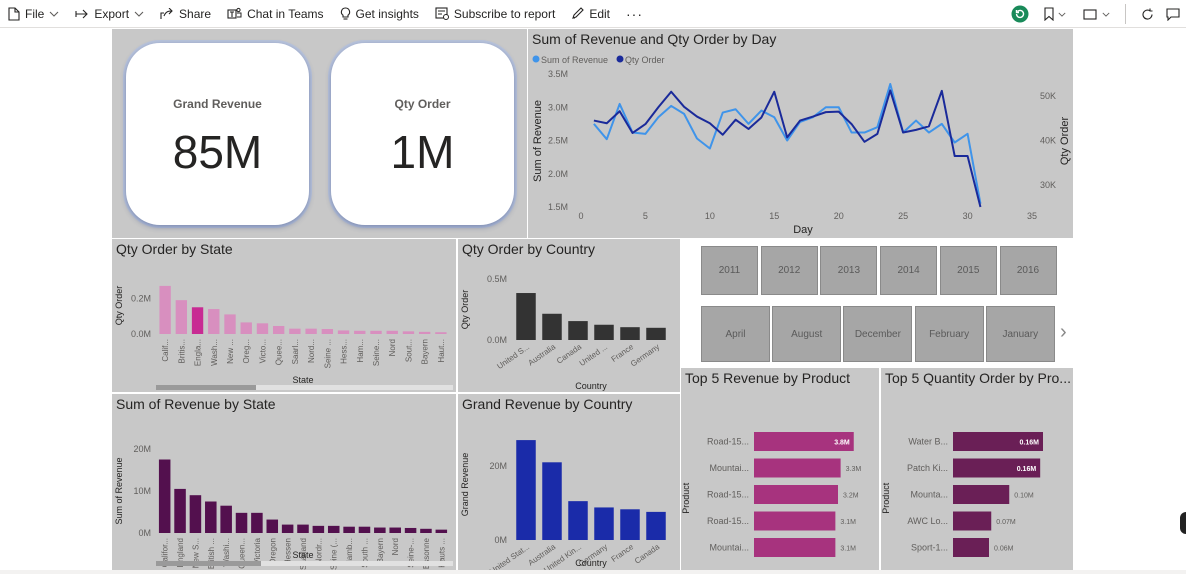 Image resolution: width=1186 pixels, height=574 pixels. Describe the element at coordinates (119, 306) in the screenshot. I see `y-axis-title: Qty Order` at that location.